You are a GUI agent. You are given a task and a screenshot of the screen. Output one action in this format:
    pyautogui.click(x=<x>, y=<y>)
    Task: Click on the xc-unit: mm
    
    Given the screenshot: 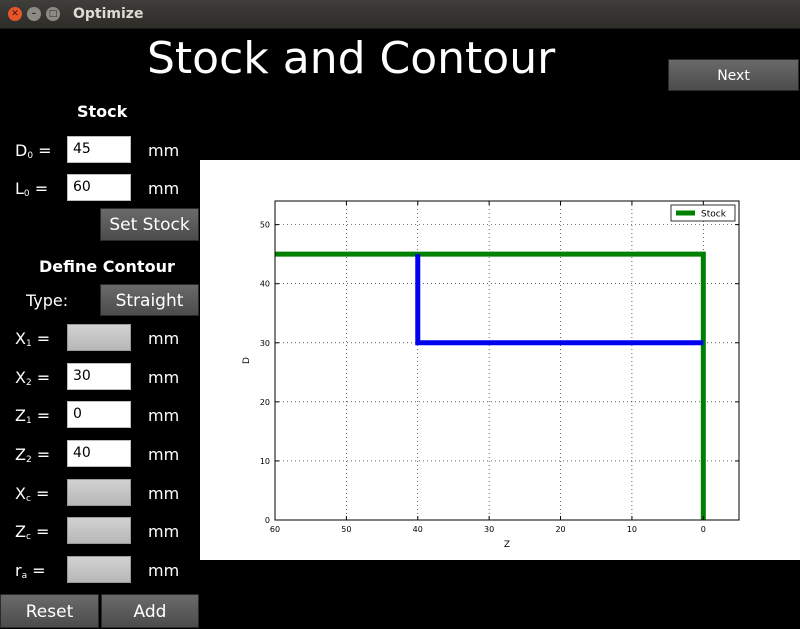 What is the action you would take?
    pyautogui.click(x=164, y=493)
    